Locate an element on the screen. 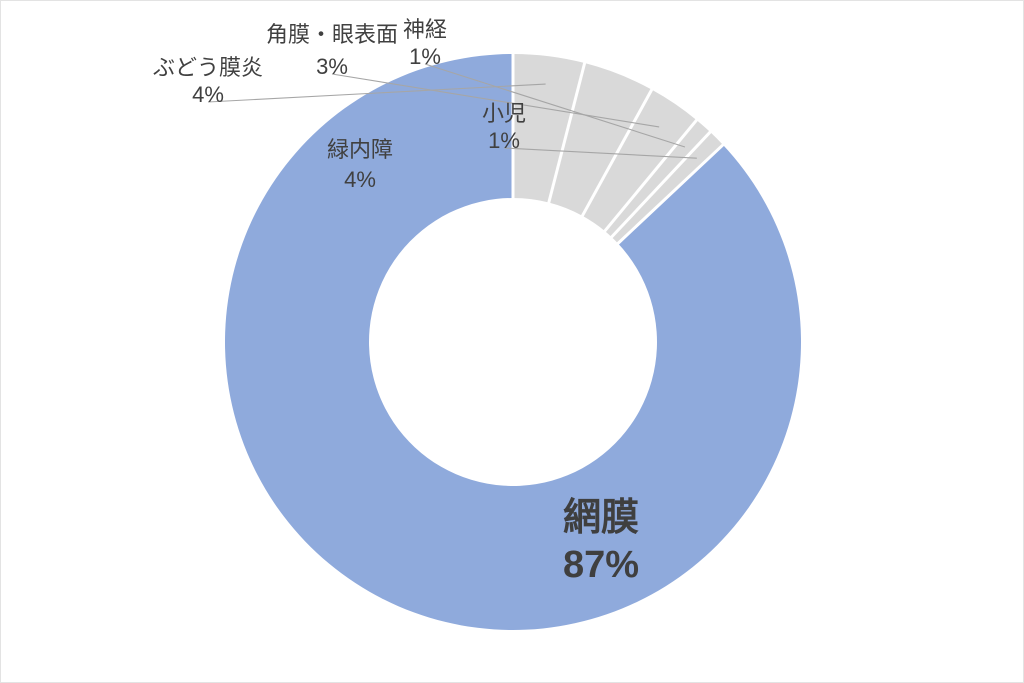  slice-label-name: 角膜・眼表面 is located at coordinates (332, 34).